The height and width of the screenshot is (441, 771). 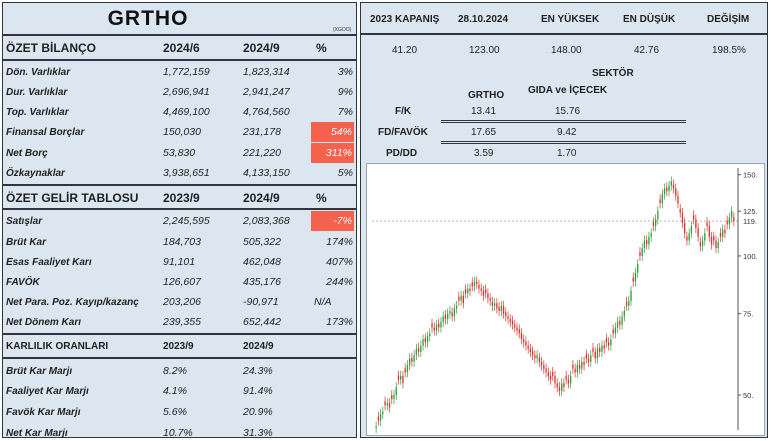 I want to click on row-value: 91,101, so click(x=179, y=262).